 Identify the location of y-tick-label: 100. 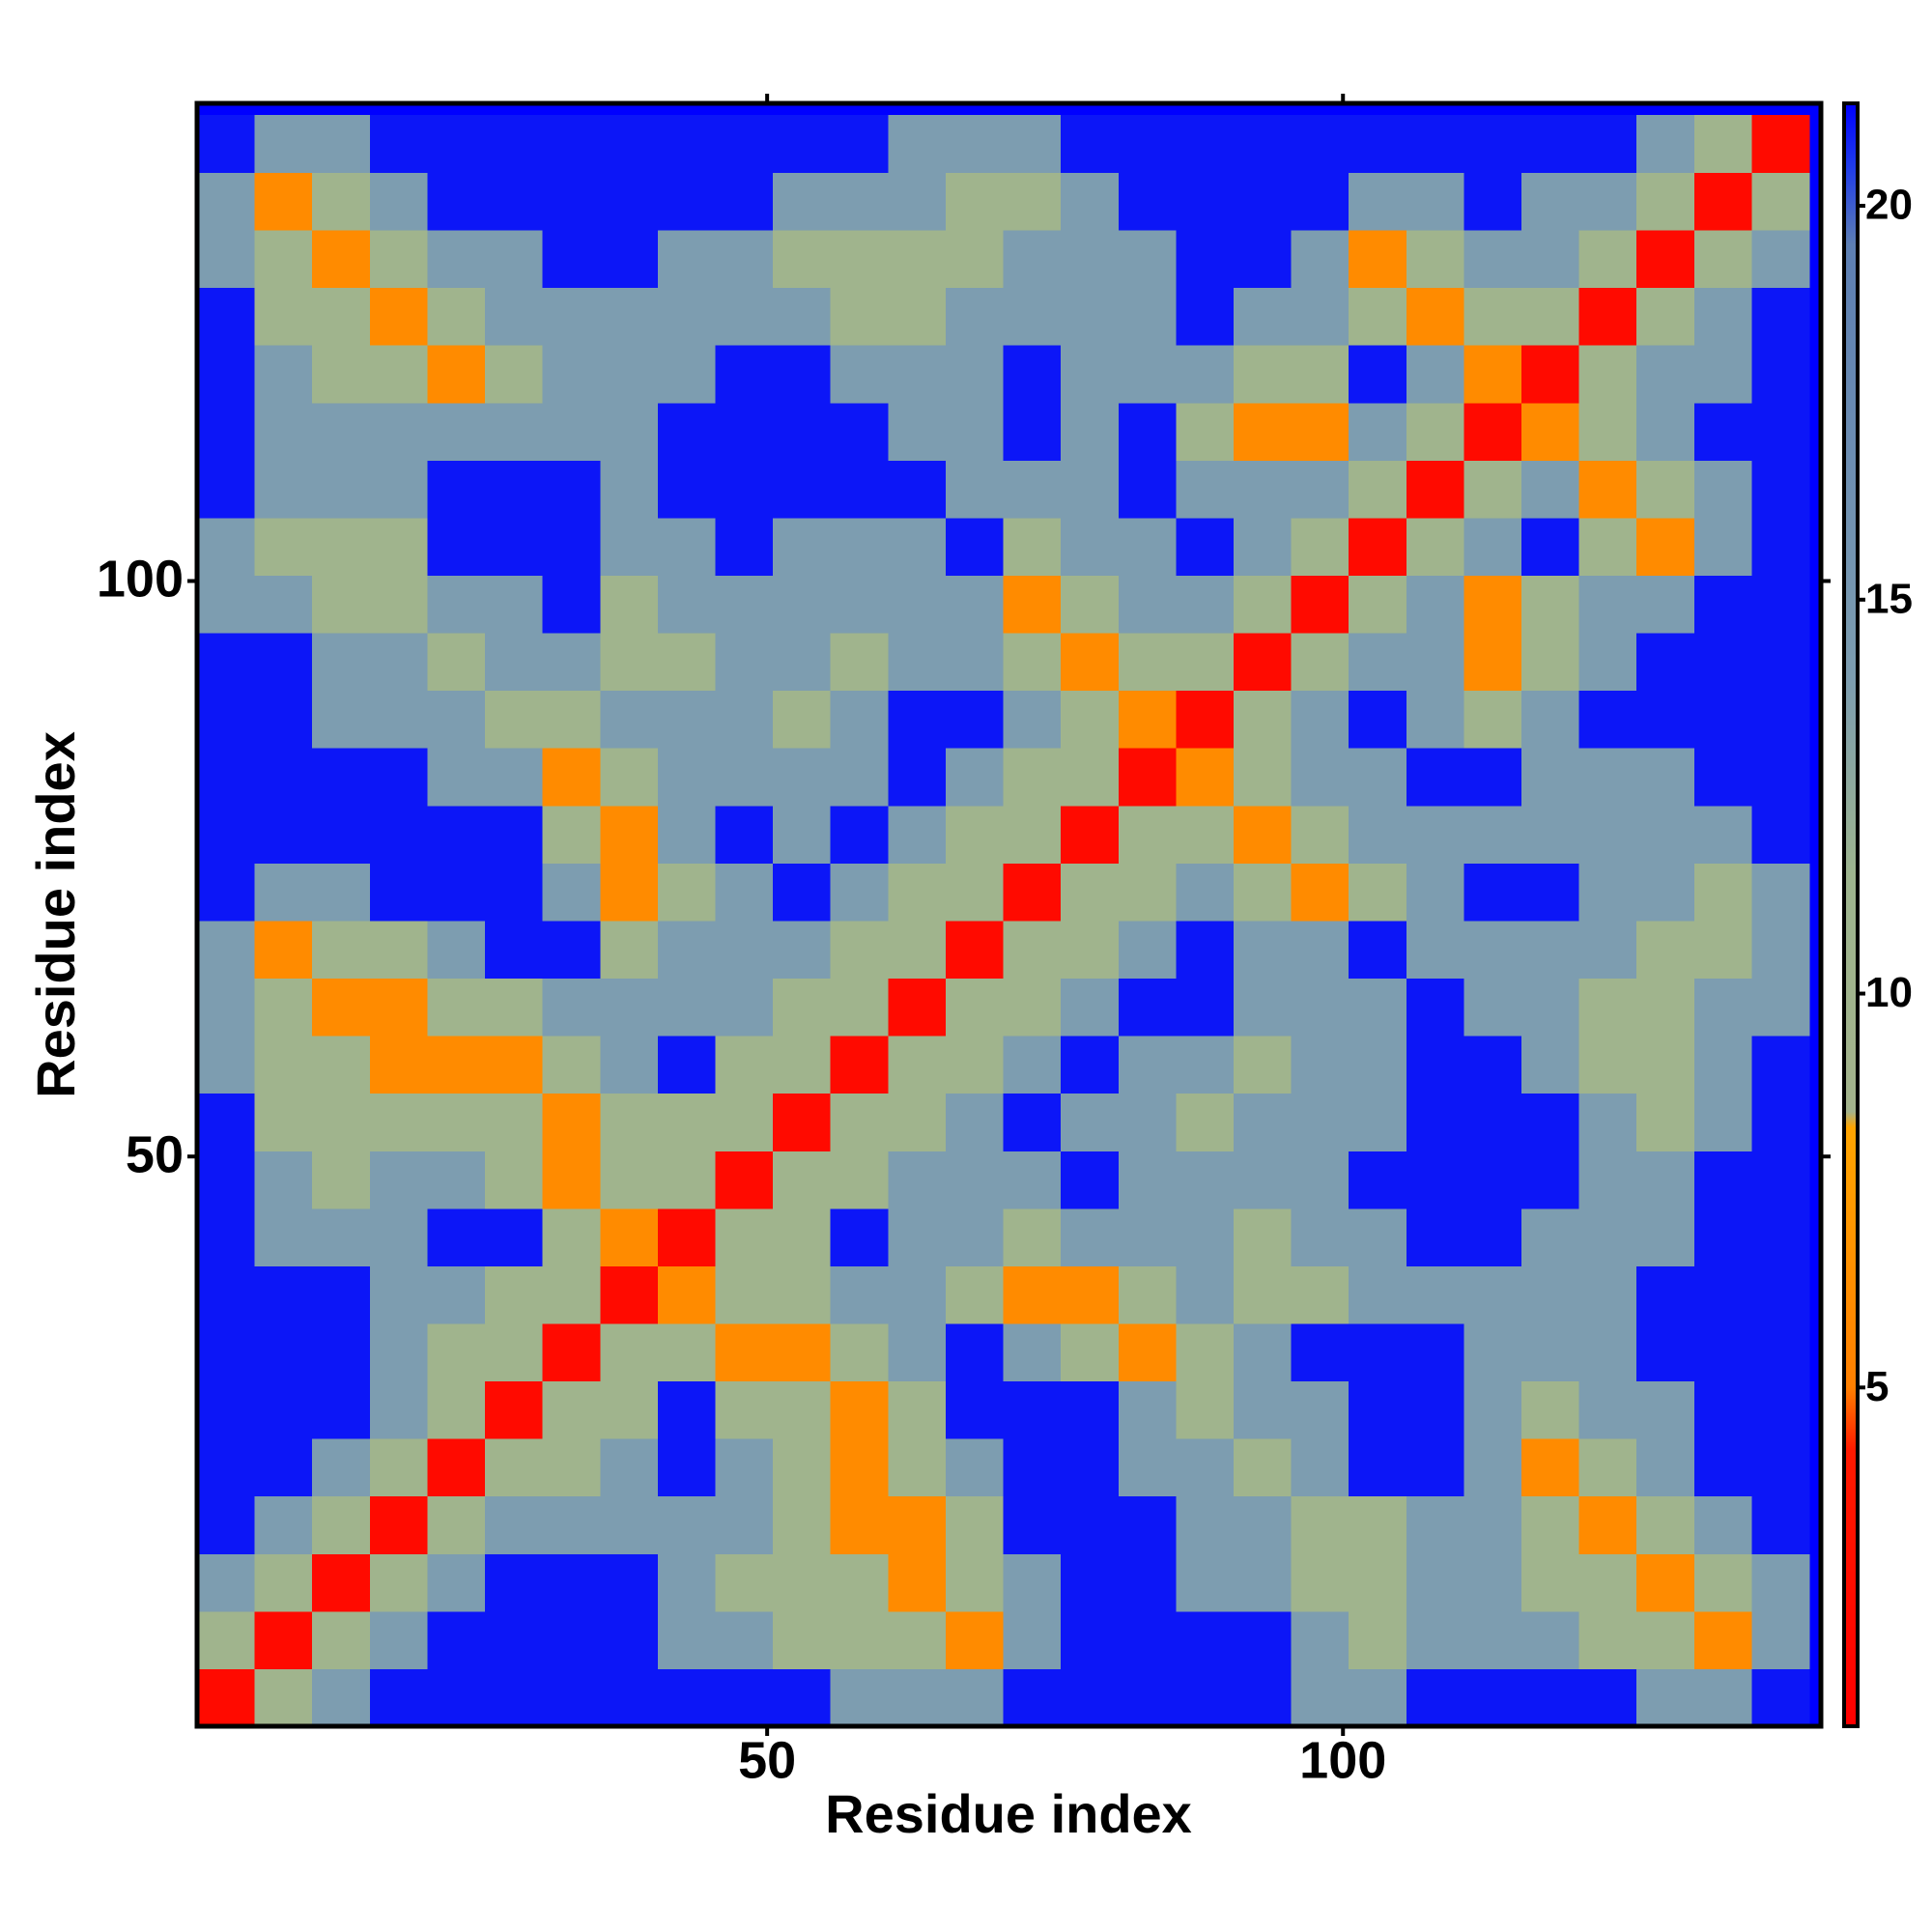
(140, 580).